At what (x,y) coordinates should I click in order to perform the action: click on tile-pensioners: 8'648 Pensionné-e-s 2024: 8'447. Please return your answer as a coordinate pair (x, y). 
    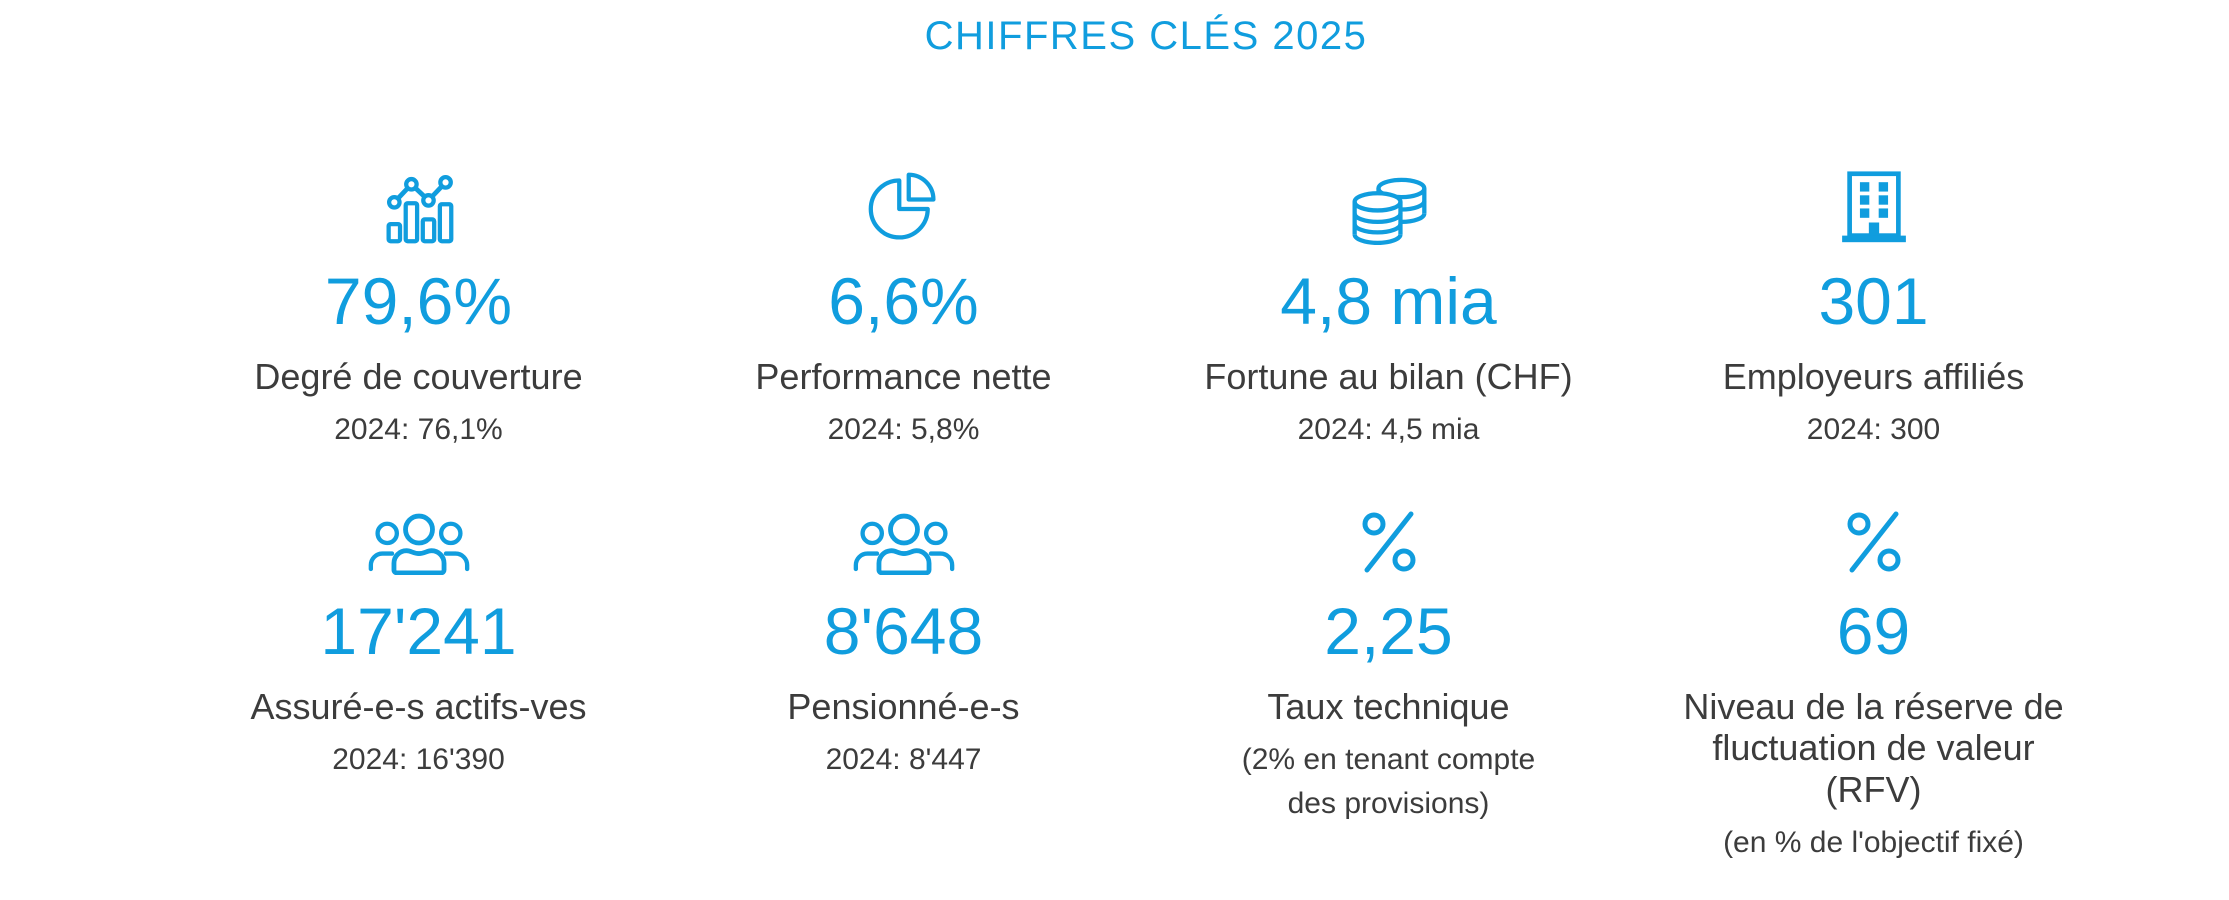
    Looking at the image, I should click on (903, 682).